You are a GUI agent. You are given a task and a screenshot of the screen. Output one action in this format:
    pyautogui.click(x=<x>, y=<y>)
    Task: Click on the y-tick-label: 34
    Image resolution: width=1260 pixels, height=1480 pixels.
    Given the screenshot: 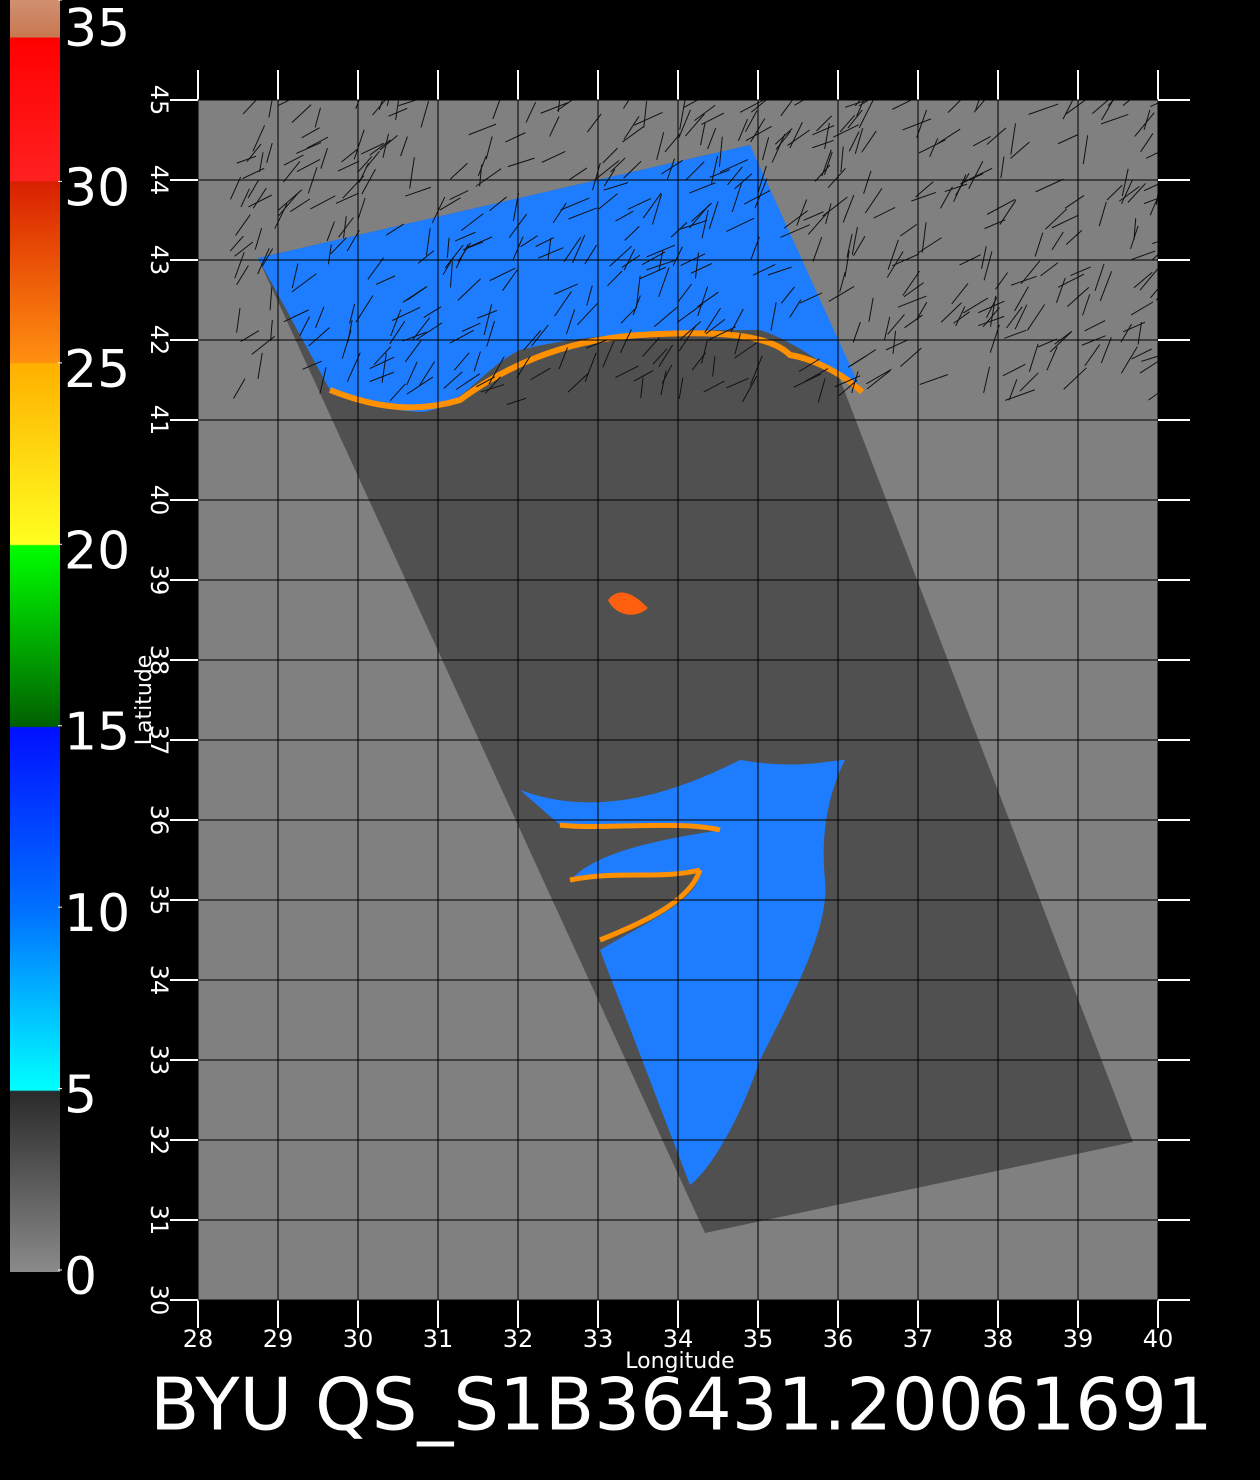 What is the action you would take?
    pyautogui.click(x=159, y=980)
    